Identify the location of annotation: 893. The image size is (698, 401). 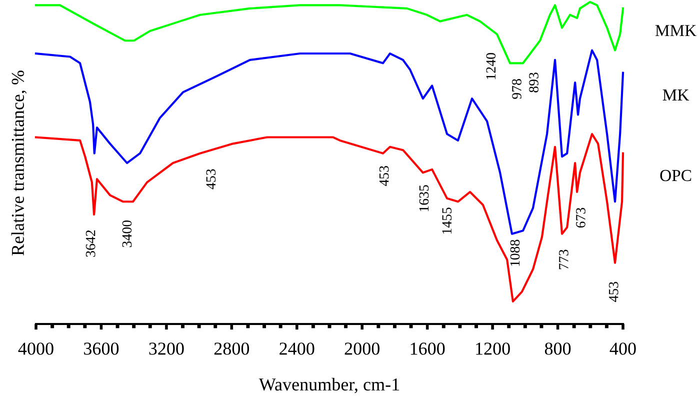
(533, 82).